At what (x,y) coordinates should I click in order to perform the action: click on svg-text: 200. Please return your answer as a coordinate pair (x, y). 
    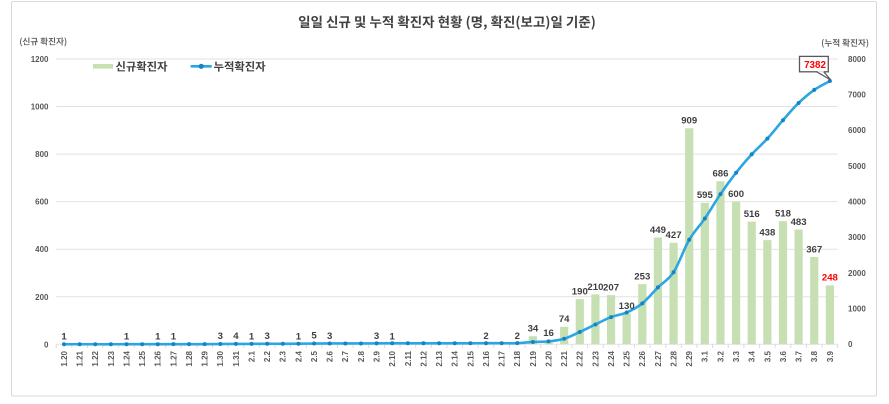
    Looking at the image, I should click on (42, 297).